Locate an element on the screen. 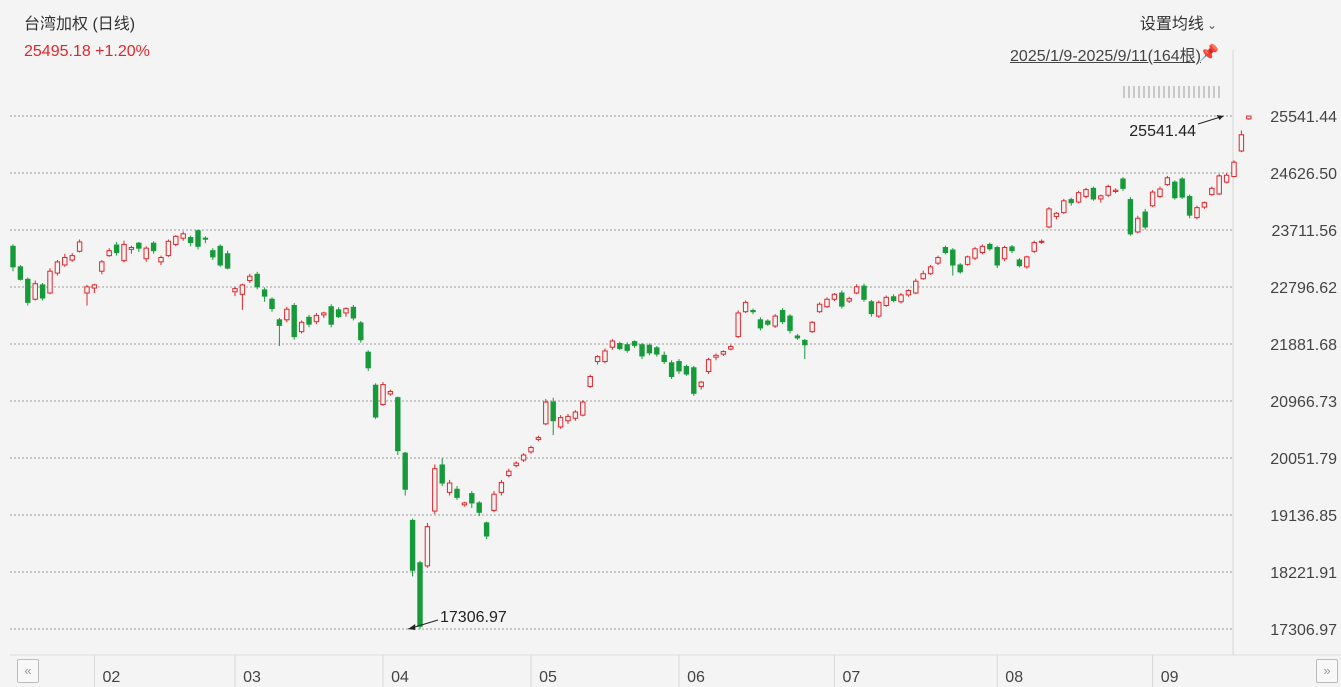  pin-icon: 📌 is located at coordinates (1209, 53).